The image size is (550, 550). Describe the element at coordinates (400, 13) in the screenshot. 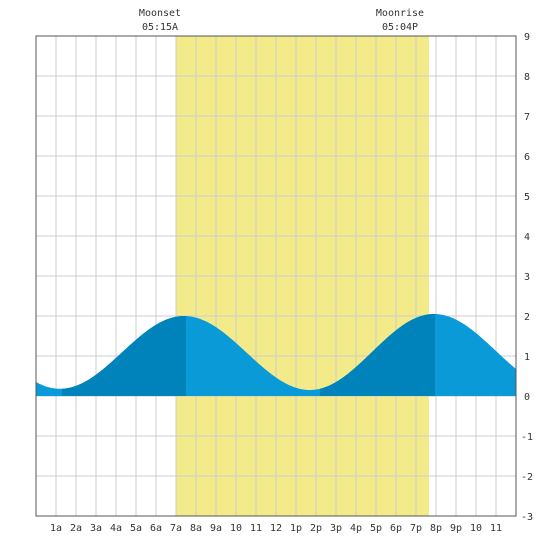

I see `moonrise-label: Moonrise` at that location.